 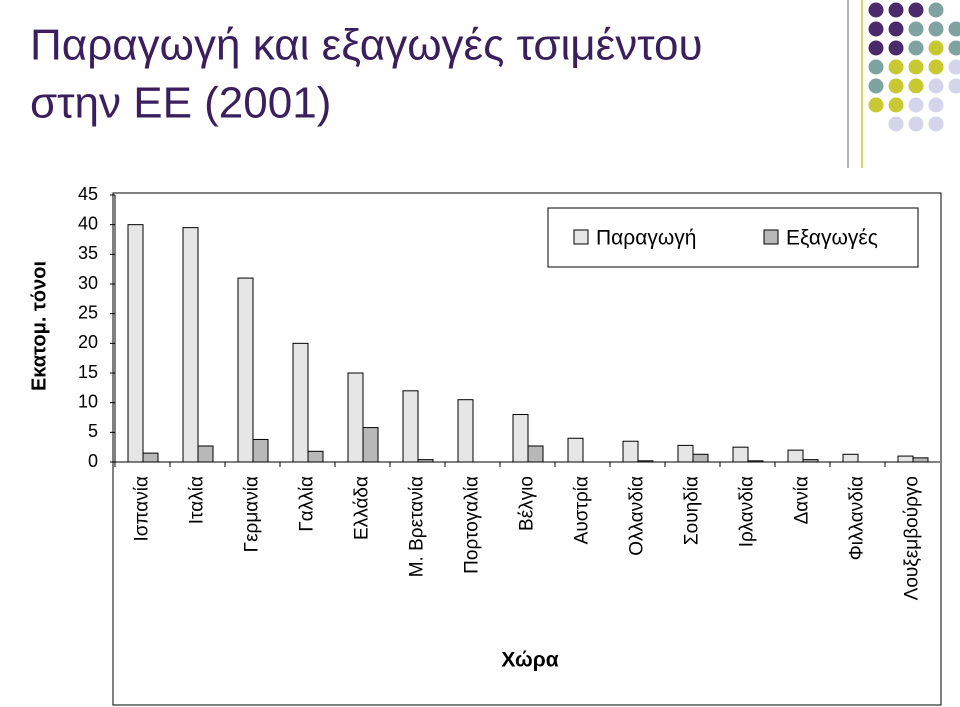 What do you see at coordinates (93, 461) in the screenshot?
I see `y-tick-label: 0` at bounding box center [93, 461].